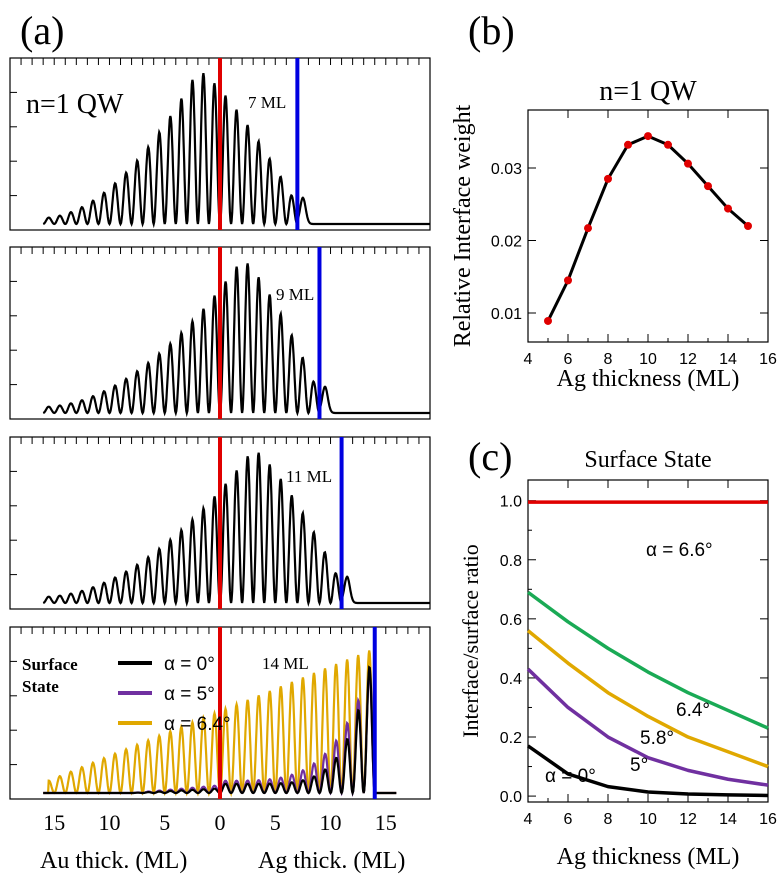 This screenshot has width=782, height=882. What do you see at coordinates (491, 30) in the screenshot?
I see `panel-label-b: (b)` at bounding box center [491, 30].